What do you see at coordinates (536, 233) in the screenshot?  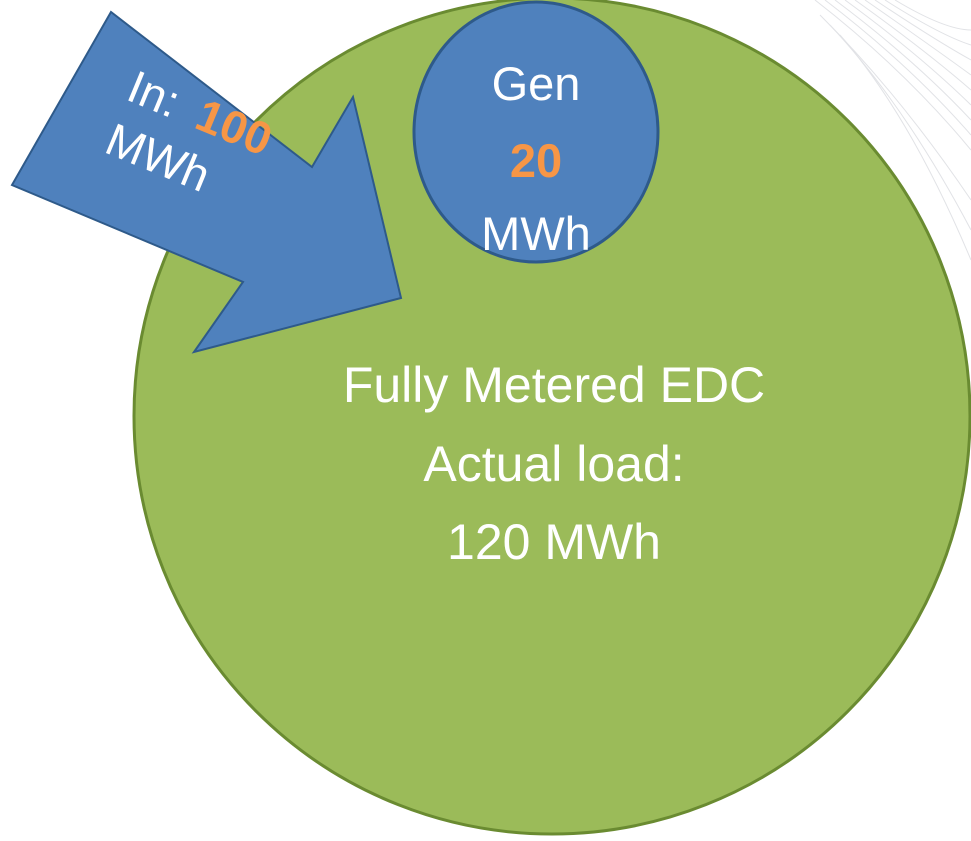 I see `gen-unit: MWh` at bounding box center [536, 233].